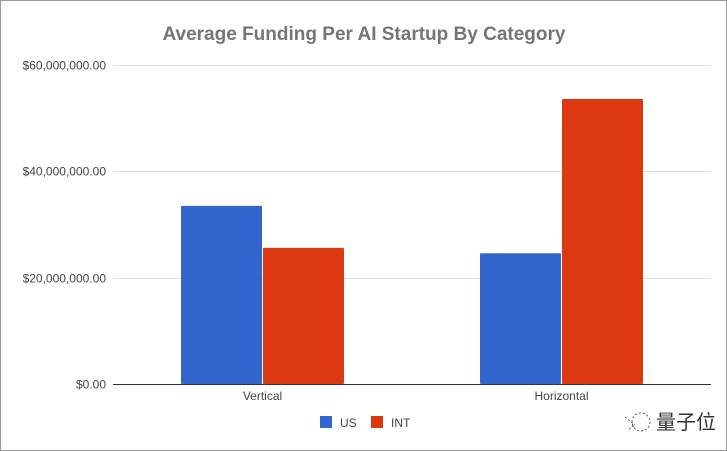 This screenshot has height=451, width=727. Describe the element at coordinates (520, 318) in the screenshot. I see `bar-us-horizontal` at that location.